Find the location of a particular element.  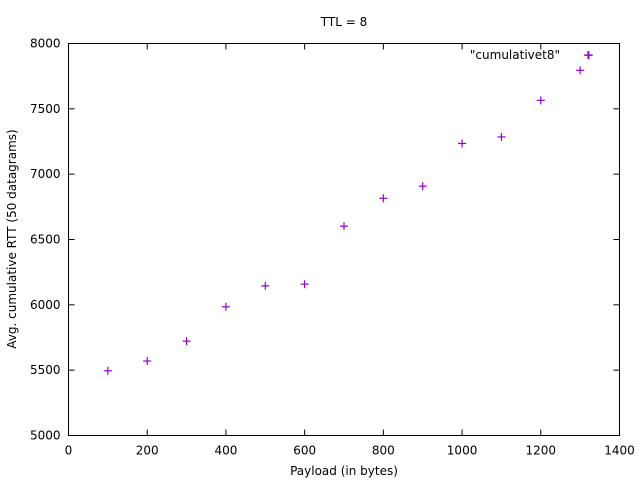

legend-marker-plus is located at coordinates (588, 55).